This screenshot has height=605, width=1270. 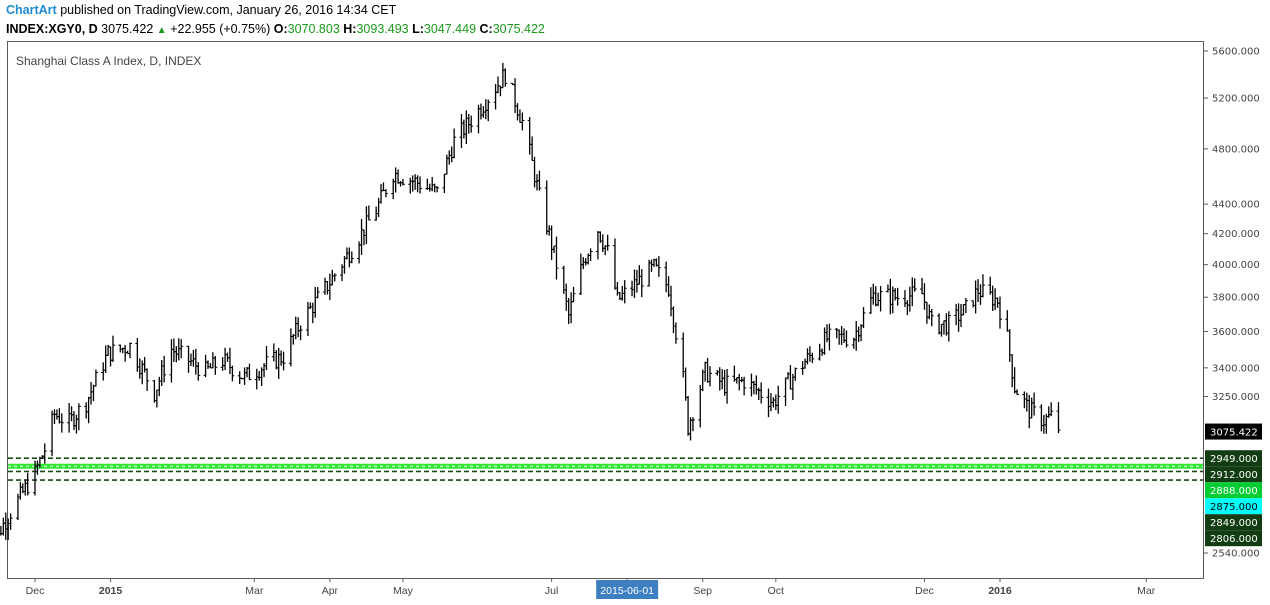 What do you see at coordinates (1236, 332) in the screenshot?
I see `y-tick-label: 3600.000` at bounding box center [1236, 332].